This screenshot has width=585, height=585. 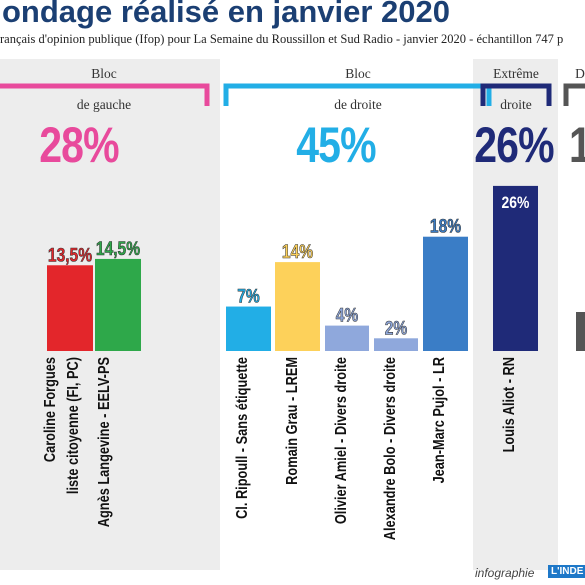 I want to click on bar-divers-partial, so click(x=580, y=331).